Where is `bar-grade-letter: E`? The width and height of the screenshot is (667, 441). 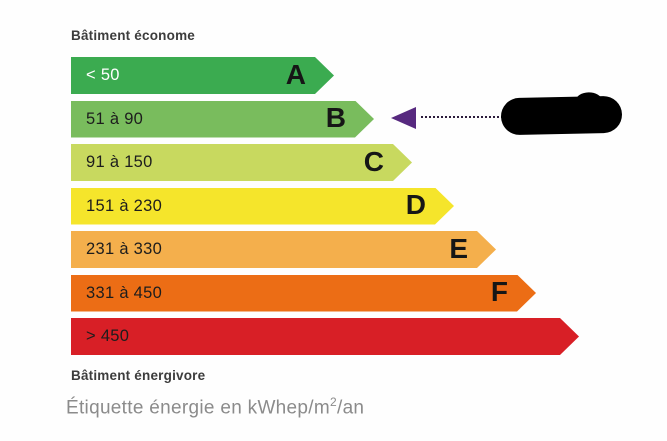 bar-grade-letter: E is located at coordinates (458, 248).